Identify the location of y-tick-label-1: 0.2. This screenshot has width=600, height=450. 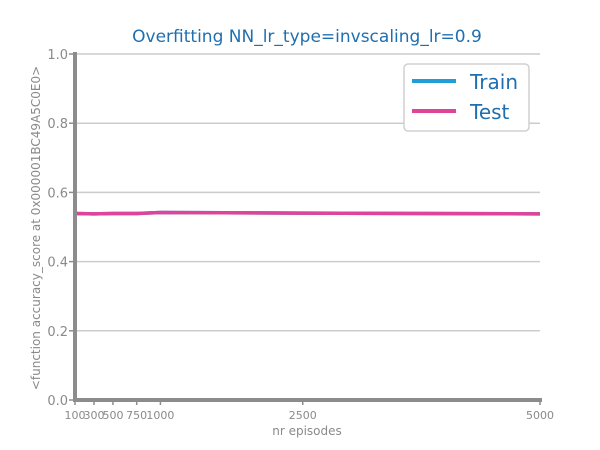
(57, 332).